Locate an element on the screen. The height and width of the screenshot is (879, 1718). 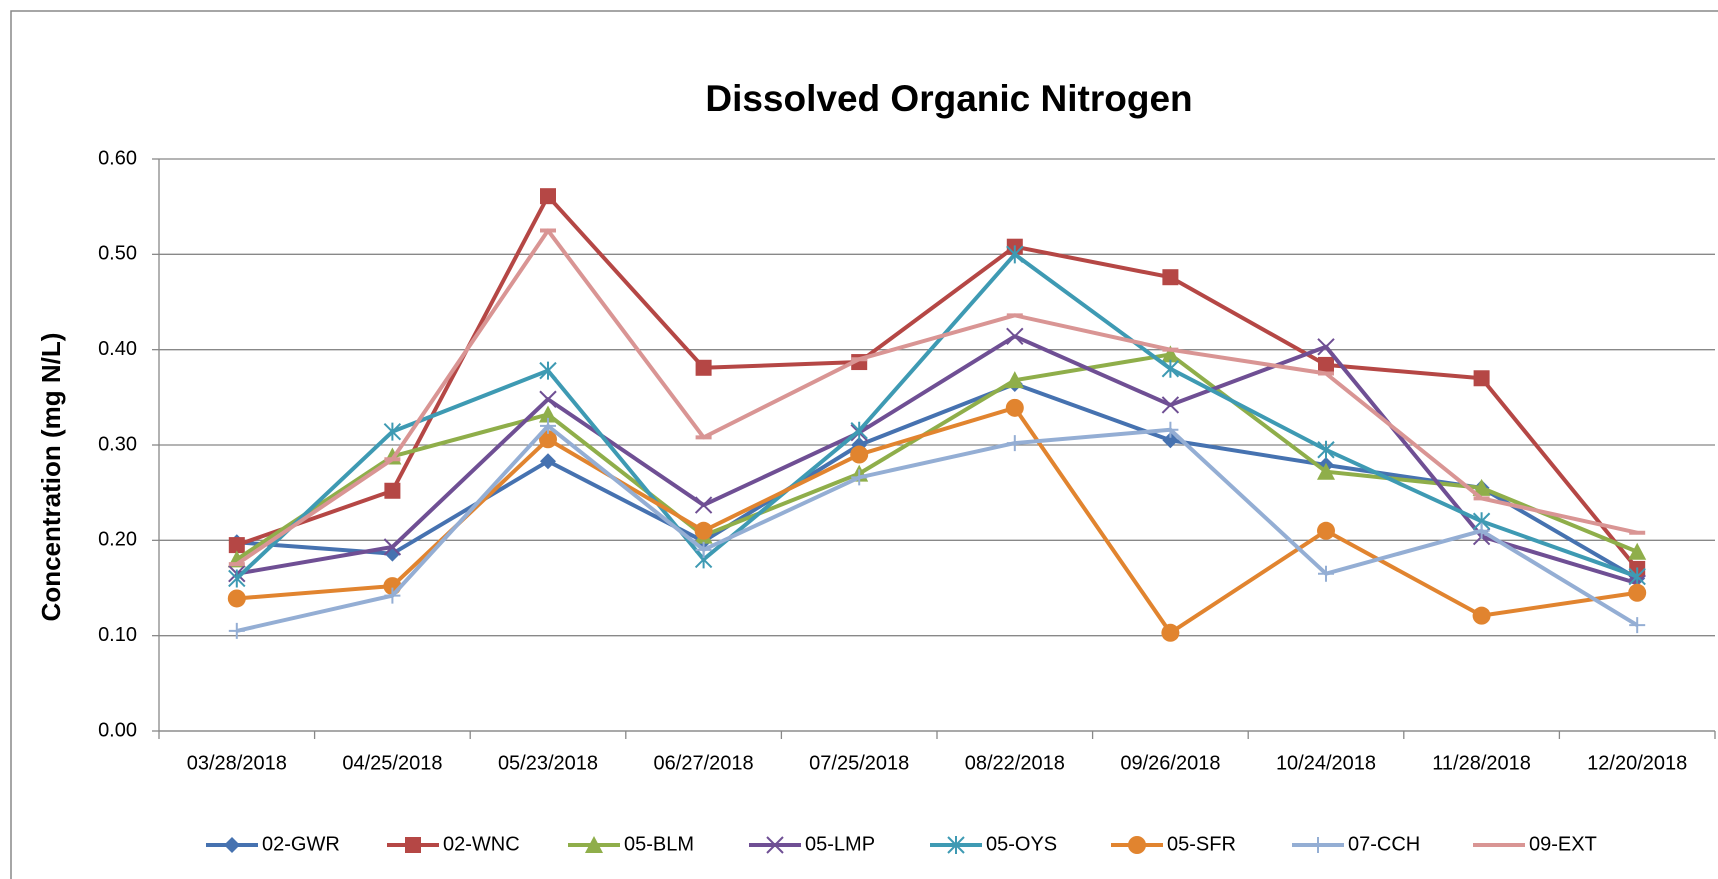
y-axis-label: Concentration (mg N/L) is located at coordinates (51, 477).